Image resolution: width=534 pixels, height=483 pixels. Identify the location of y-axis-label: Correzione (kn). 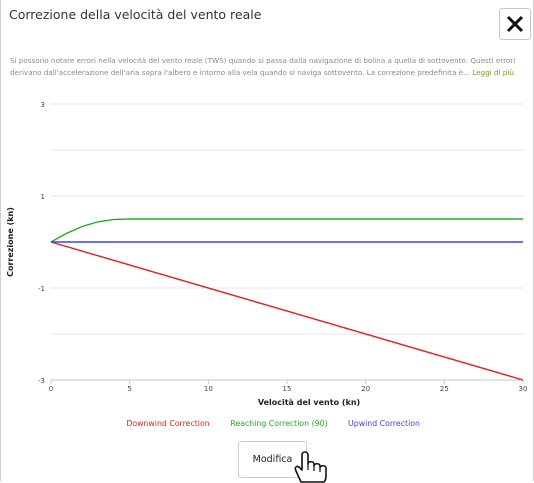
(10, 242).